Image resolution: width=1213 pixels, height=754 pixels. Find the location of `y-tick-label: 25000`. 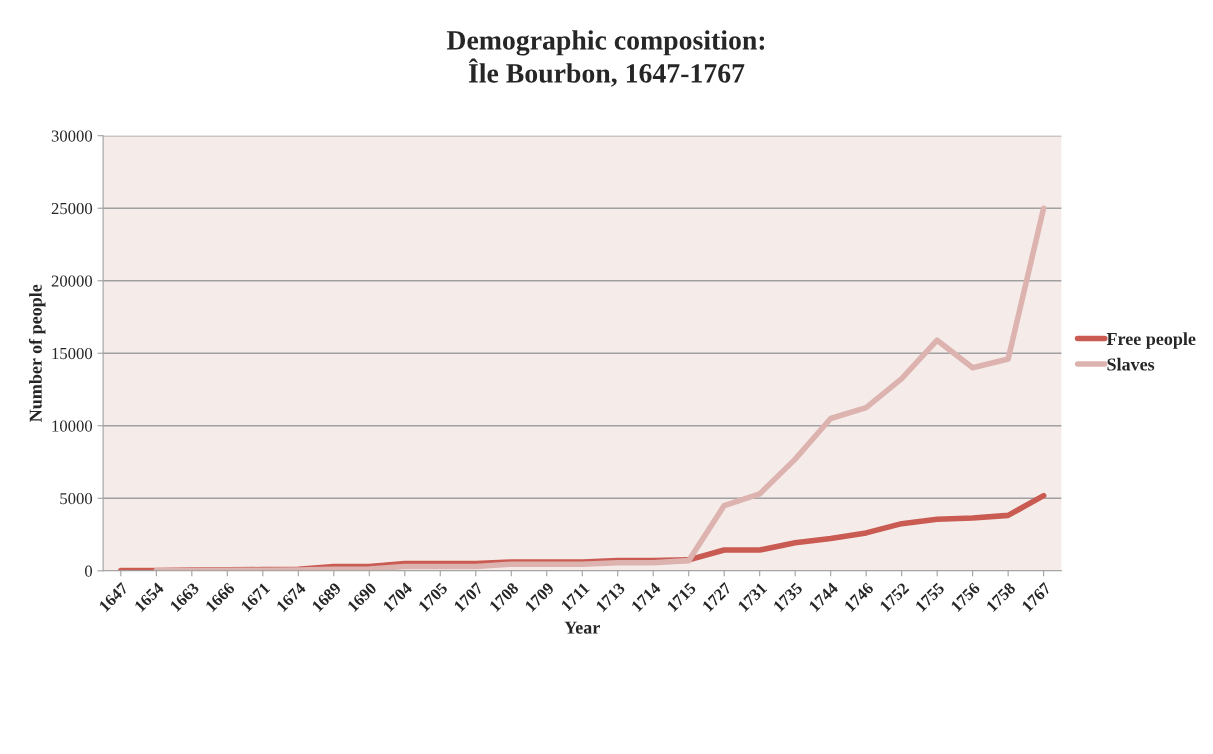

y-tick-label: 25000 is located at coordinates (72, 208).